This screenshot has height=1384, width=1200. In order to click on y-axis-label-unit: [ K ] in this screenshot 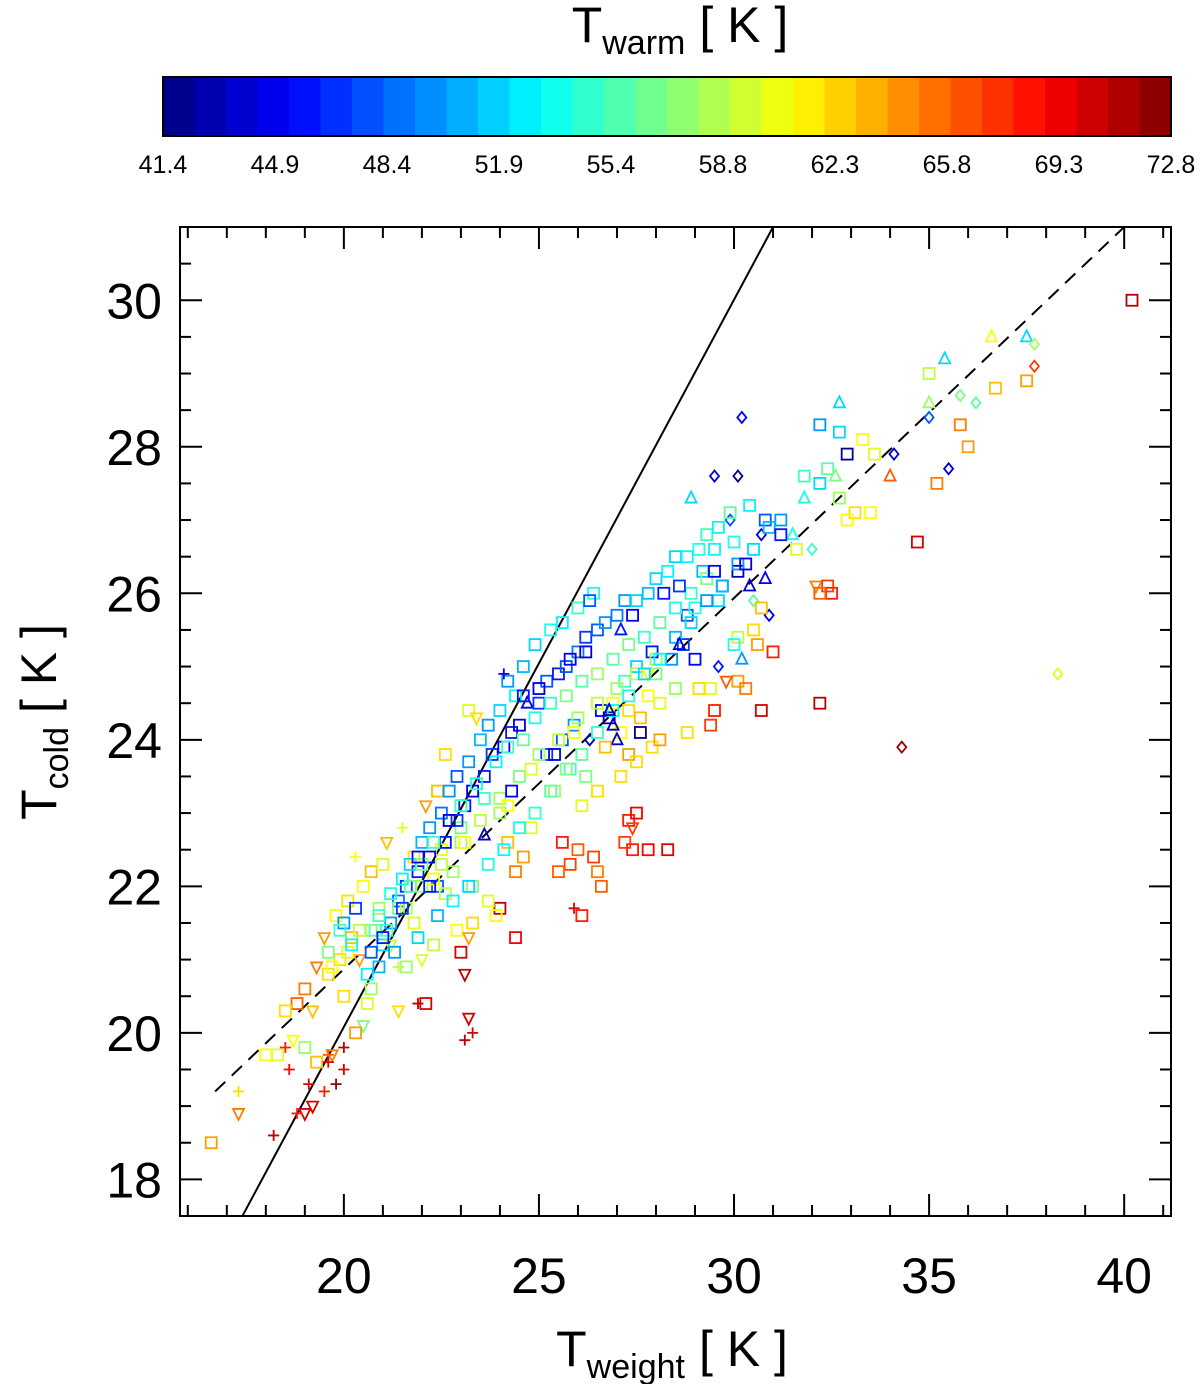, I will do `click(39, 668)`.